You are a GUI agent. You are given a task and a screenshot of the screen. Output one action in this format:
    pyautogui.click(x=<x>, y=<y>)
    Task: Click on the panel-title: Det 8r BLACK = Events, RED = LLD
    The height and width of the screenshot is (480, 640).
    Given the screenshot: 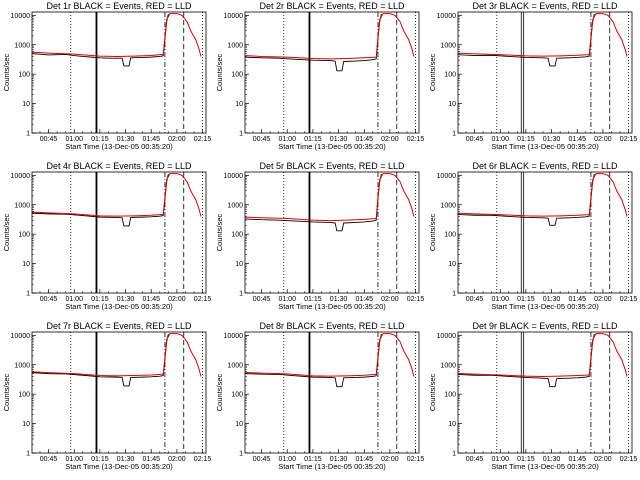 What is the action you would take?
    pyautogui.click(x=332, y=326)
    